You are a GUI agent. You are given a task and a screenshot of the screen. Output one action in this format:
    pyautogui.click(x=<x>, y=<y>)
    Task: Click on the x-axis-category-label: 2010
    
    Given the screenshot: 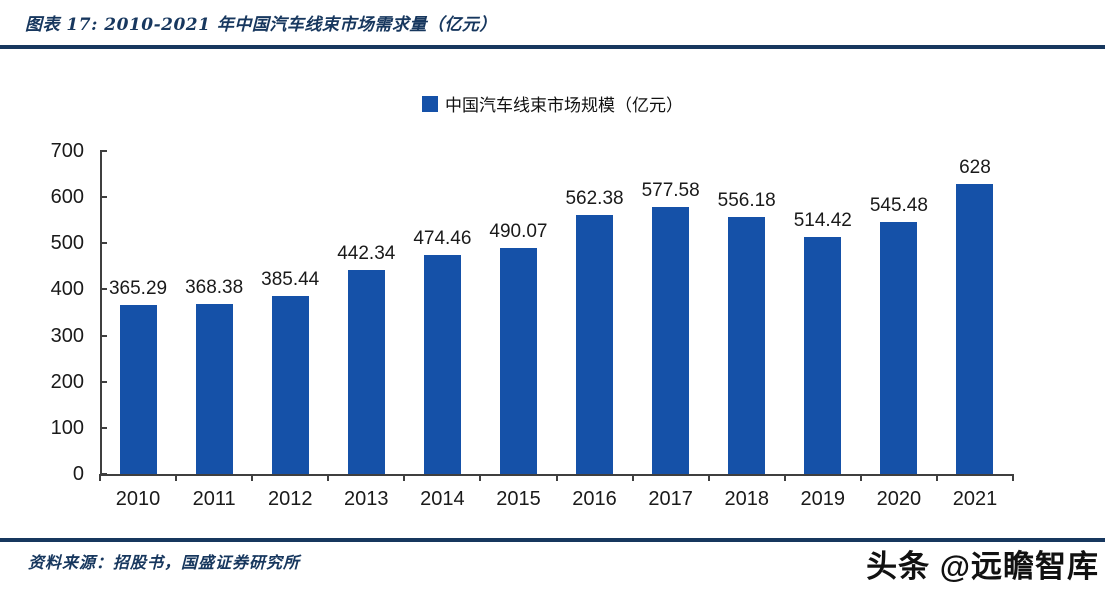 What is the action you would take?
    pyautogui.click(x=138, y=499)
    